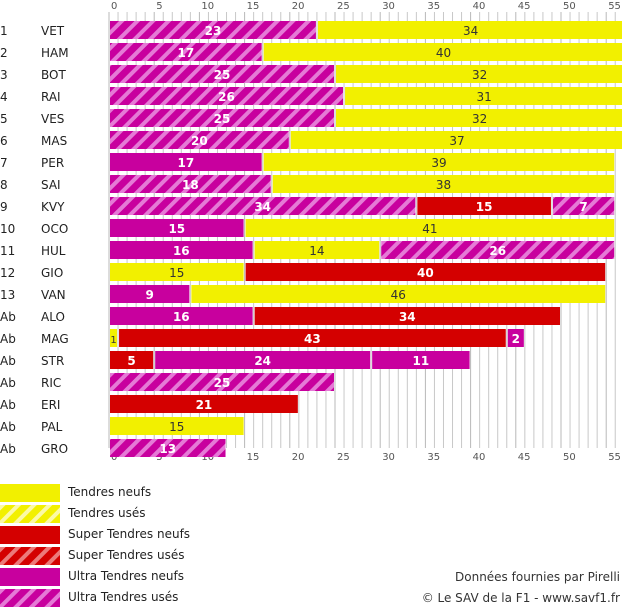  I want to click on x-tick-label: 30, so click(388, 6).